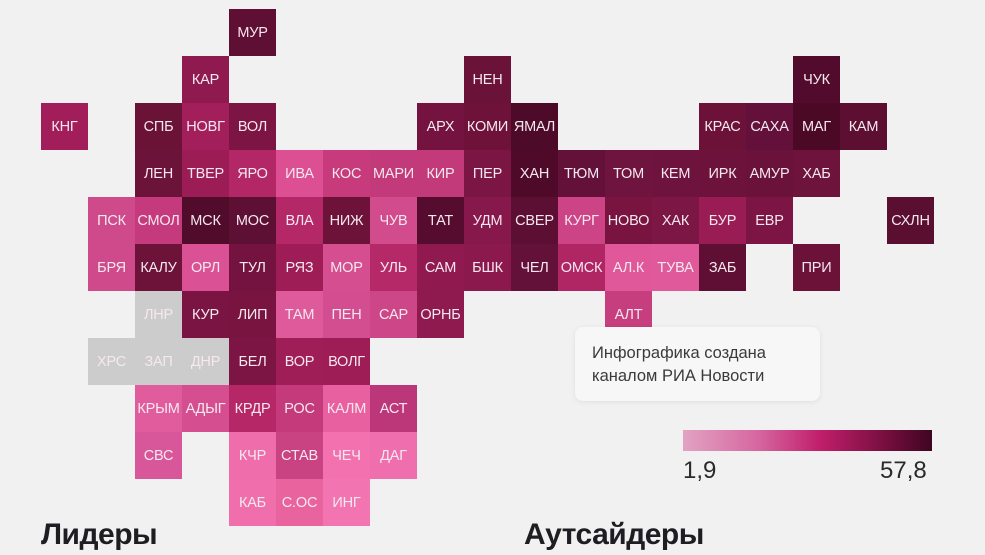 This screenshot has height=555, width=985. Describe the element at coordinates (252, 502) in the screenshot. I see `region-tile: КАБ` at that location.